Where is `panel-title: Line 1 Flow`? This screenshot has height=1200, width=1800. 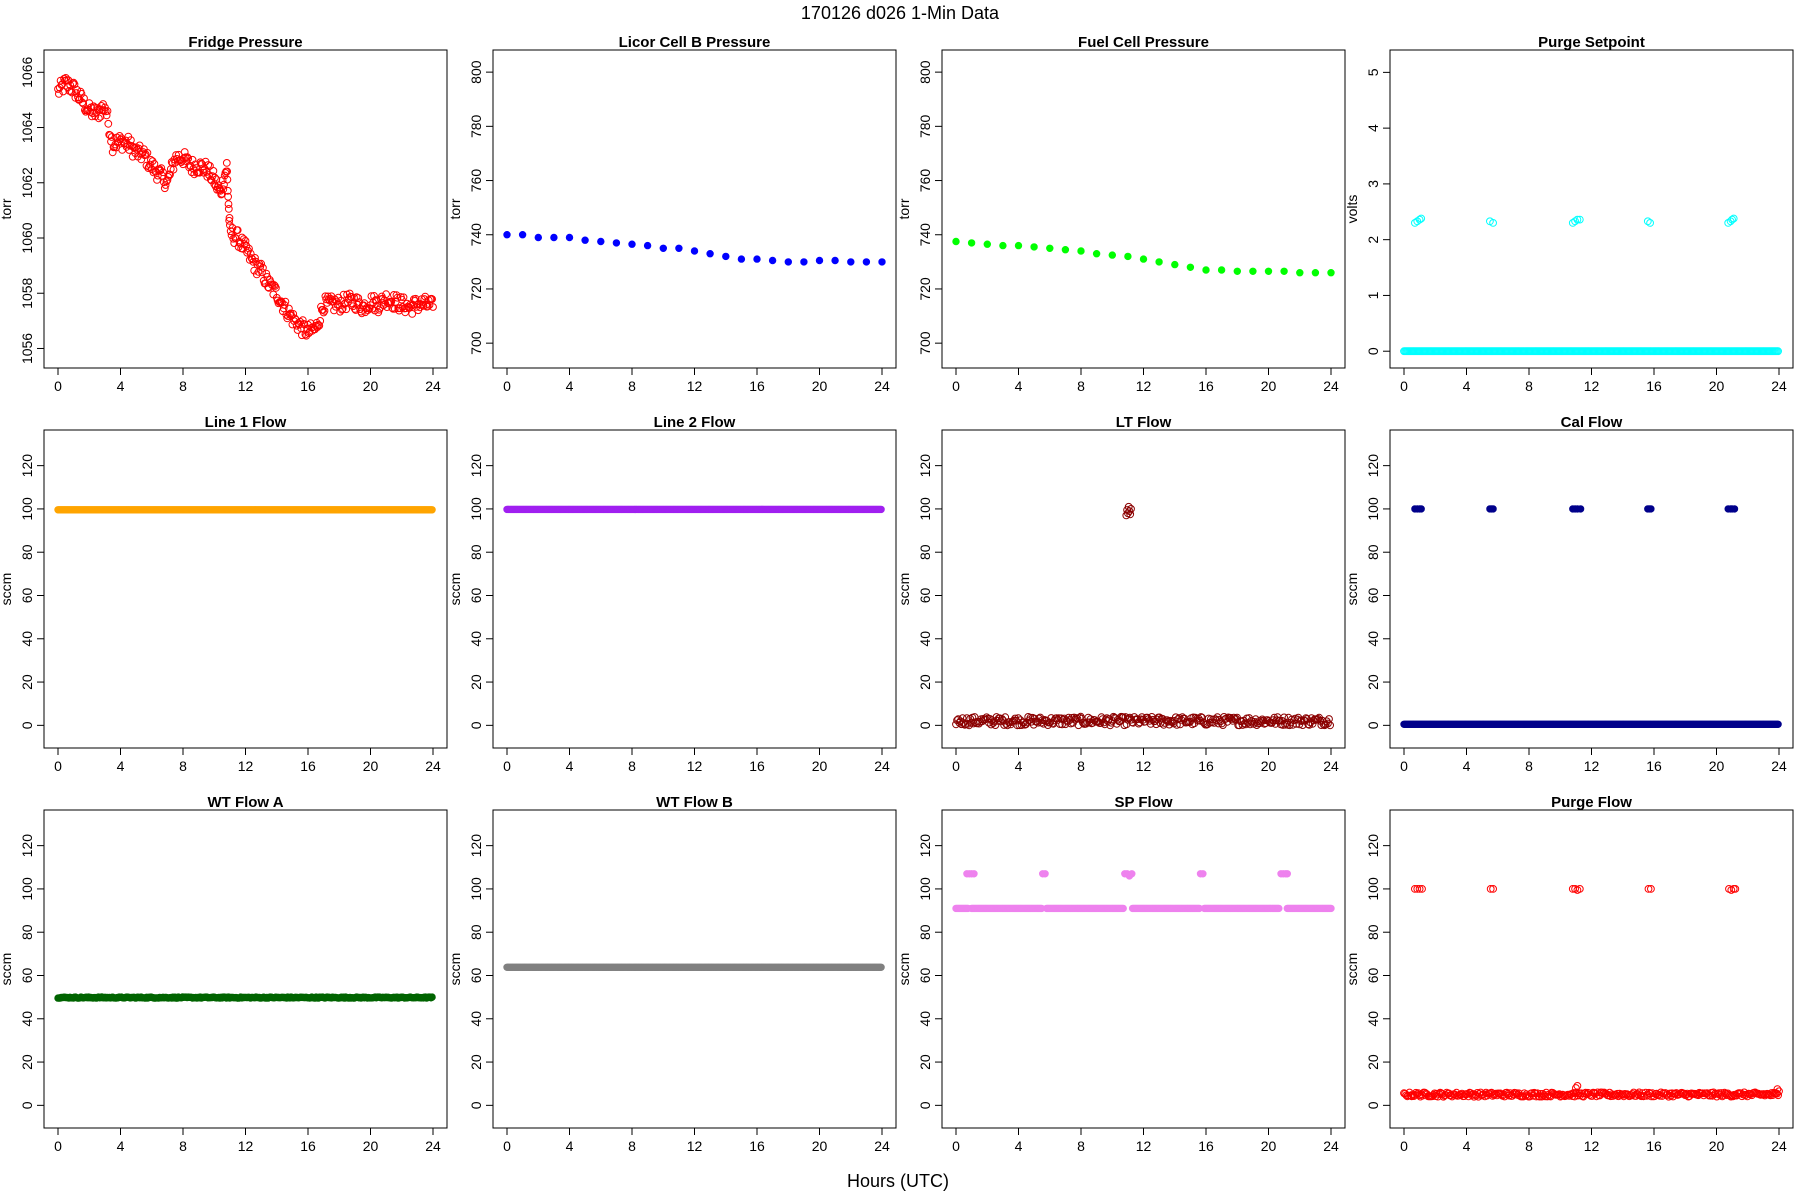 panel-title: Line 1 Flow is located at coordinates (246, 422).